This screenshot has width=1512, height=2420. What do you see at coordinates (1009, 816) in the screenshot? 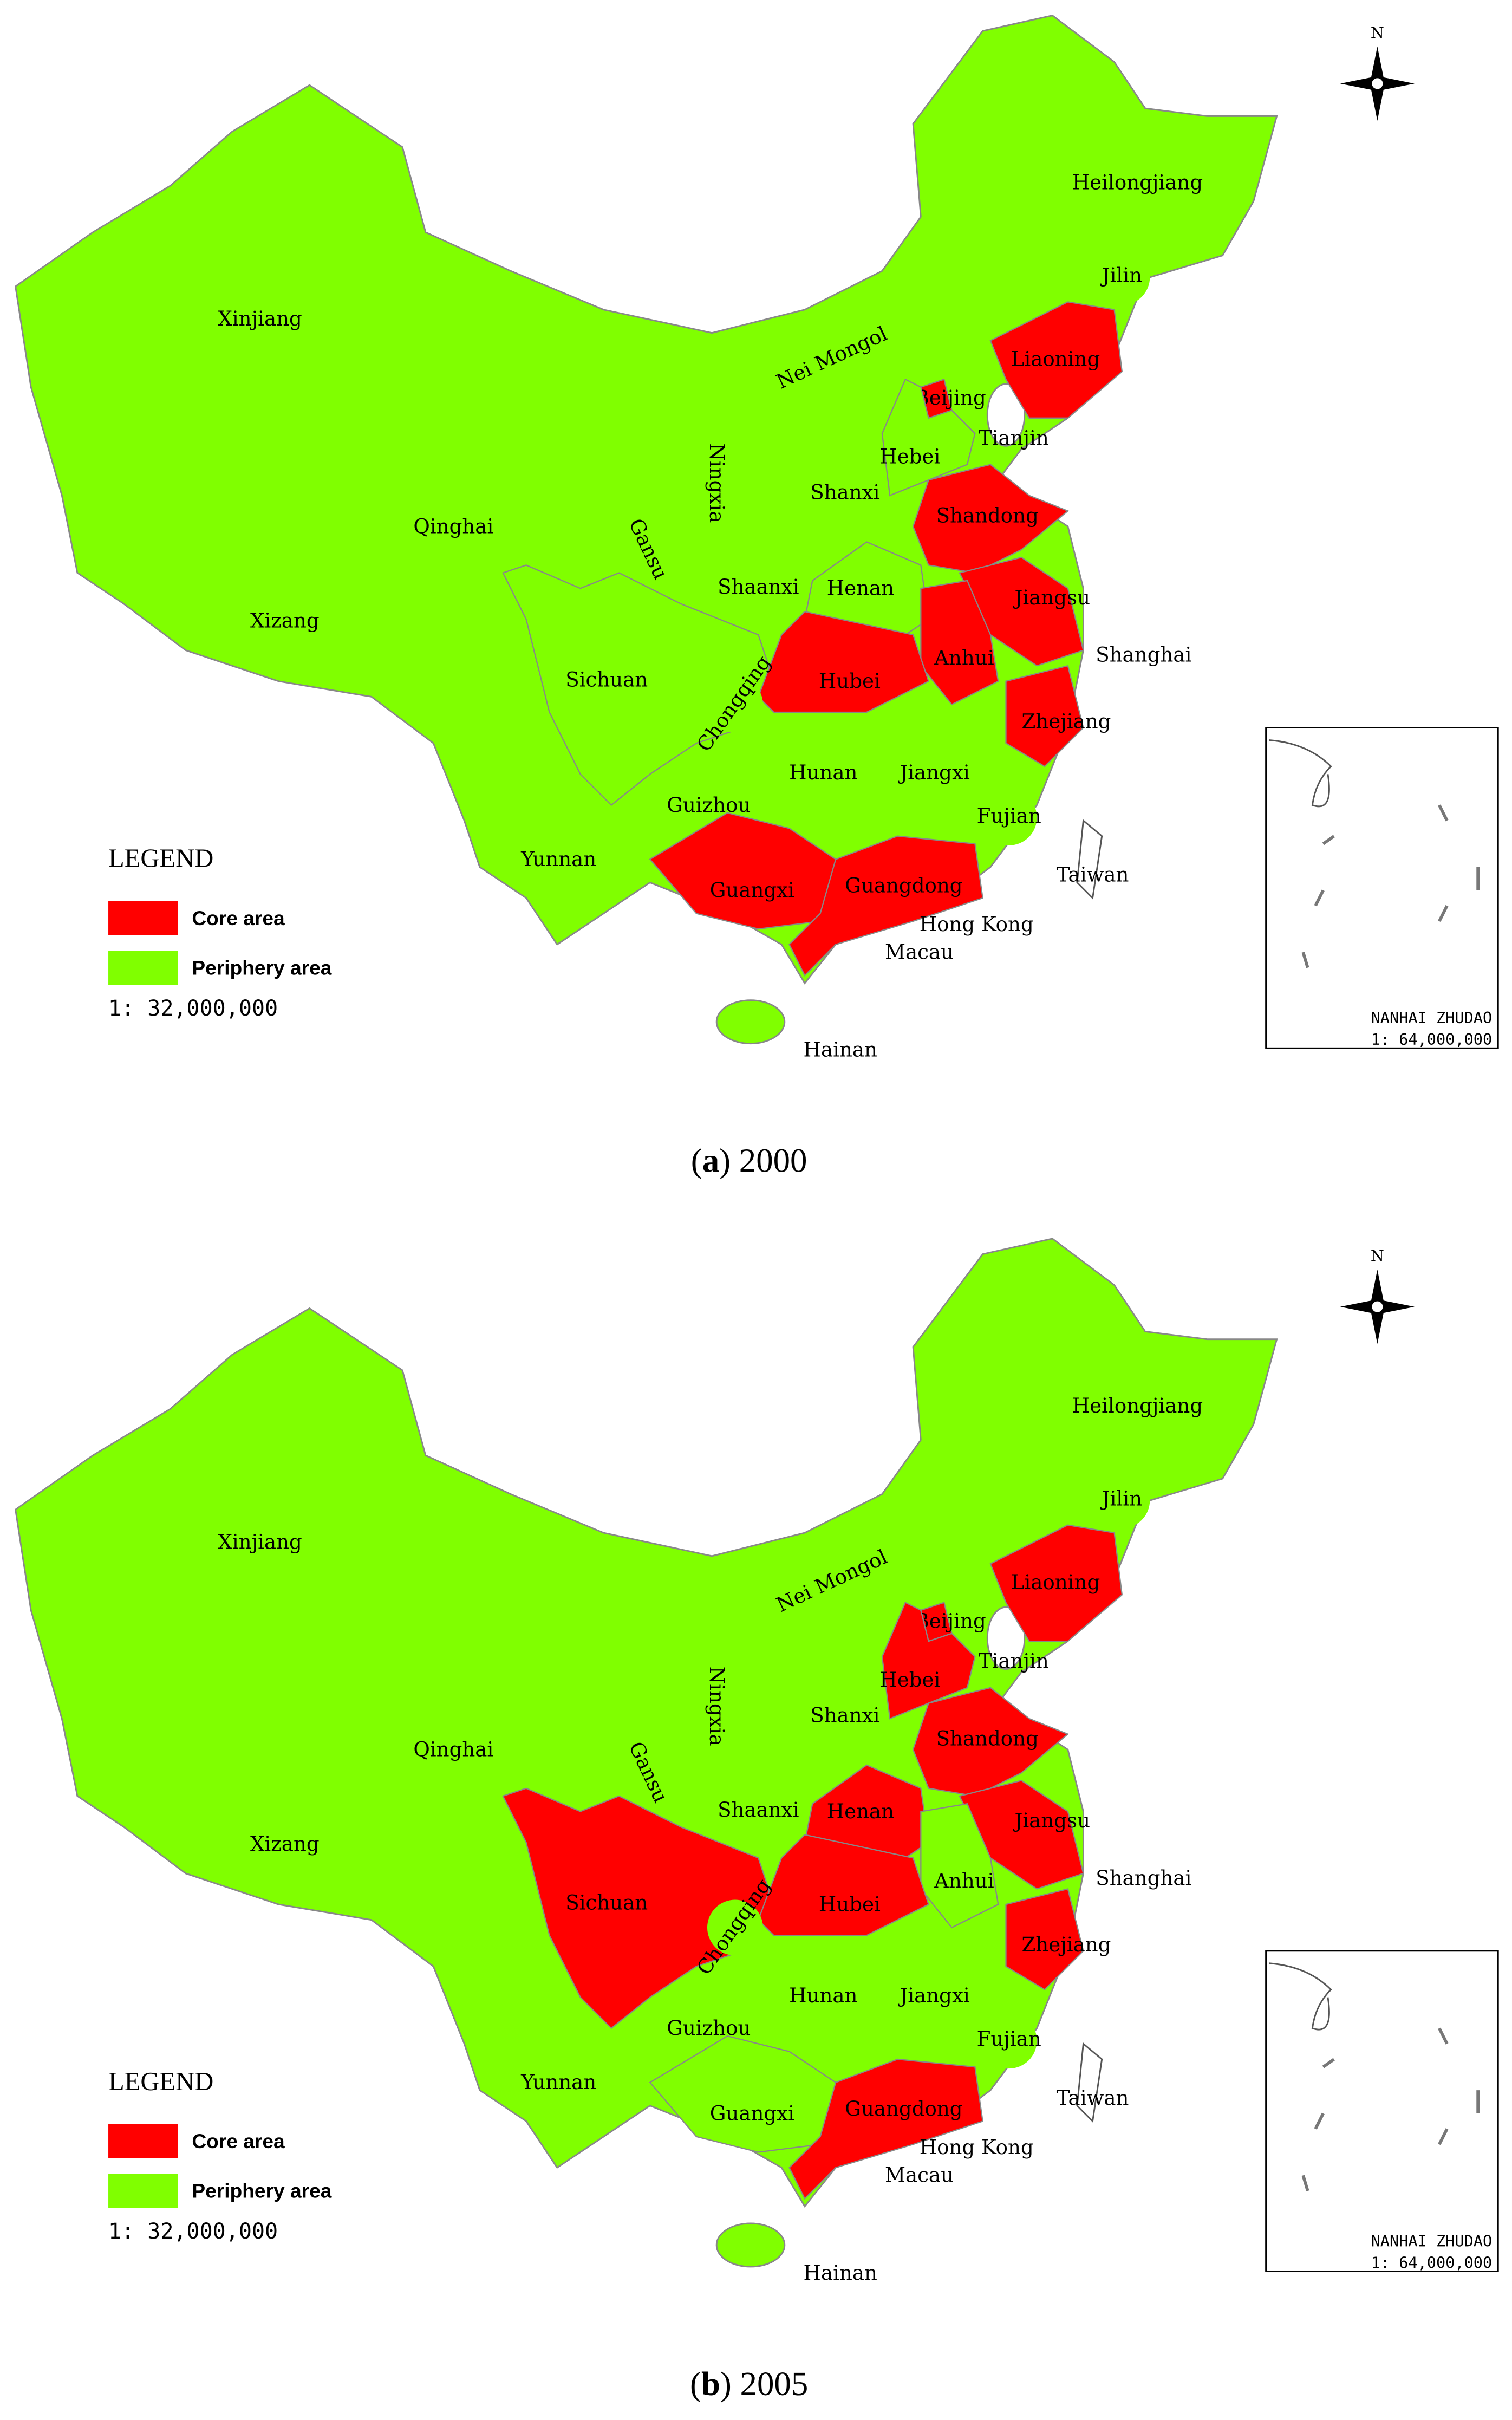
I see `province-label: Fujian` at bounding box center [1009, 816].